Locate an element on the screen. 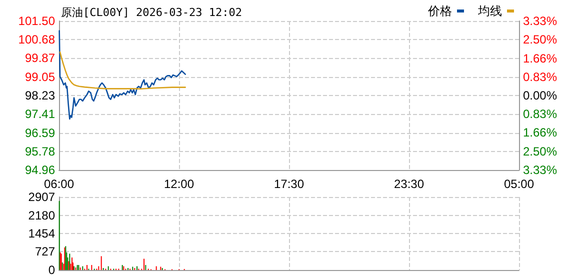 Image resolution: width=578 pixels, height=276 pixels. x-tick-label: 06:00 is located at coordinates (59, 184).